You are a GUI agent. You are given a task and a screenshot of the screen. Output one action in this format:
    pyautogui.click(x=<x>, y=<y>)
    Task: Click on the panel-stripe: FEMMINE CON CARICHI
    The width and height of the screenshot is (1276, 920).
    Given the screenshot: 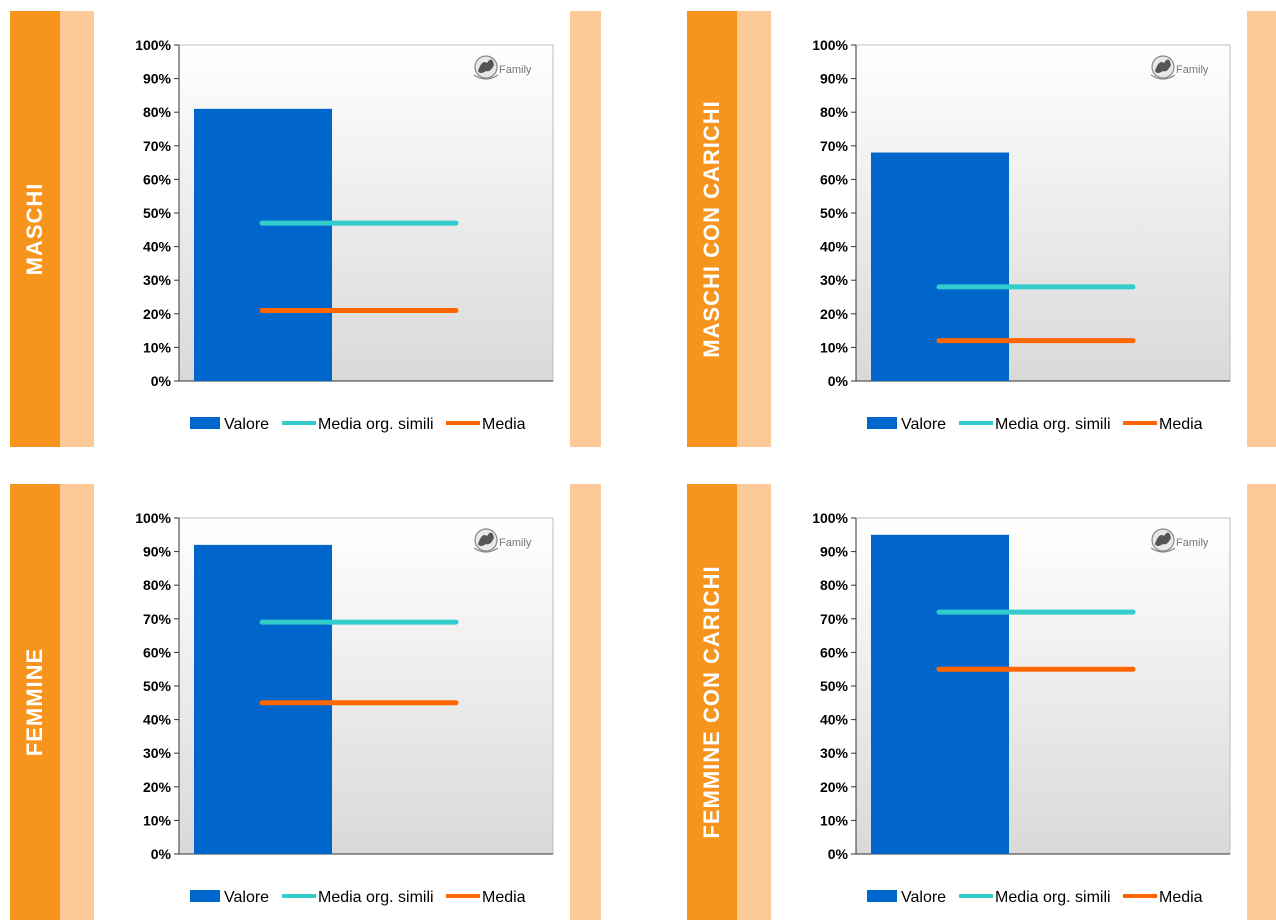 What is the action you would take?
    pyautogui.click(x=712, y=702)
    